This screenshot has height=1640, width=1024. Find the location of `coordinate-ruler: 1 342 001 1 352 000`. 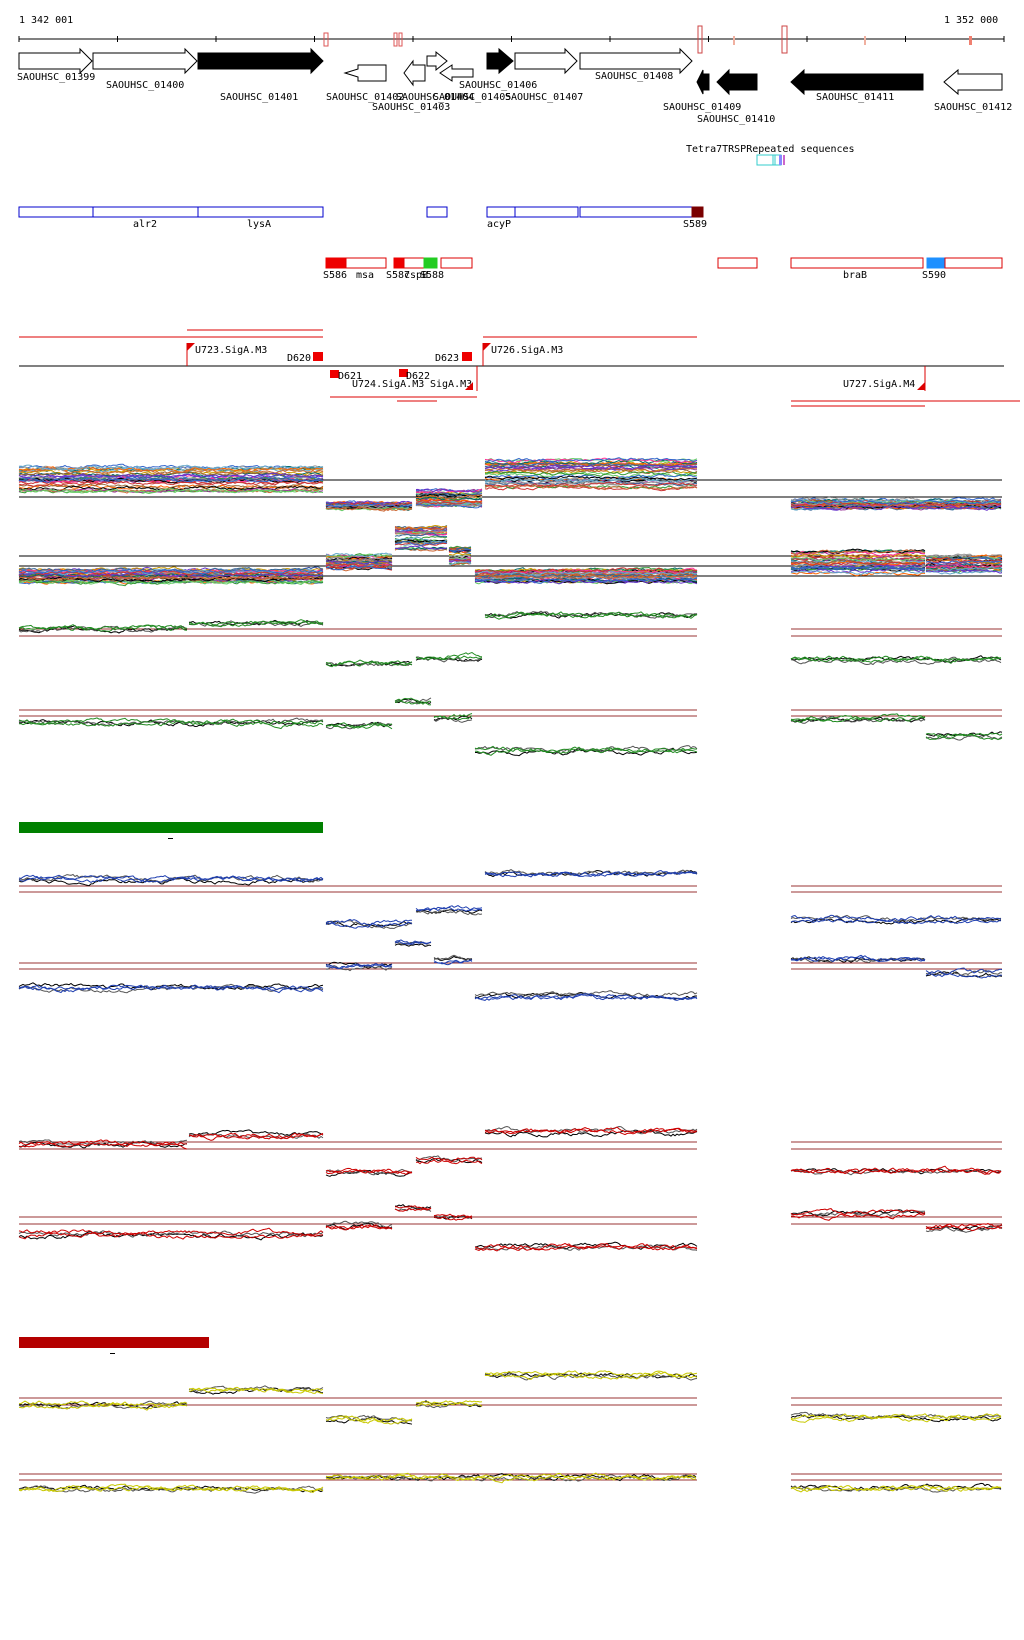

coordinate-ruler: 1 342 001 1 352 000 is located at coordinates (511, 34).